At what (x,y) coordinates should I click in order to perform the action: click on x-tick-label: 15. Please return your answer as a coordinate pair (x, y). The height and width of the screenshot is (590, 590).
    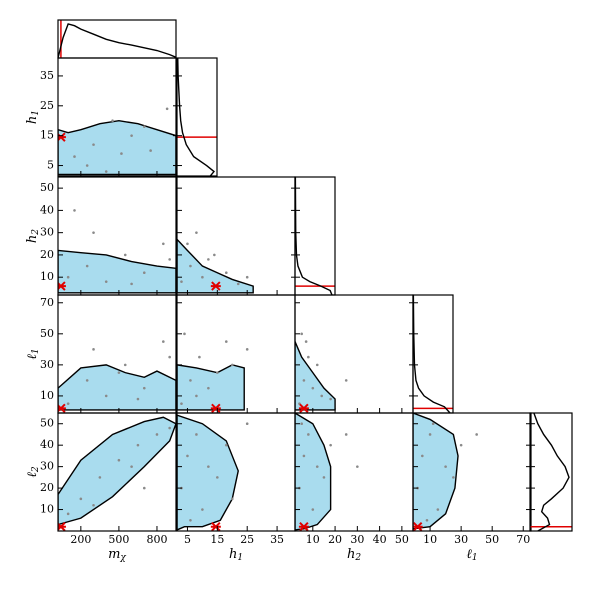
    Looking at the image, I should click on (217, 539).